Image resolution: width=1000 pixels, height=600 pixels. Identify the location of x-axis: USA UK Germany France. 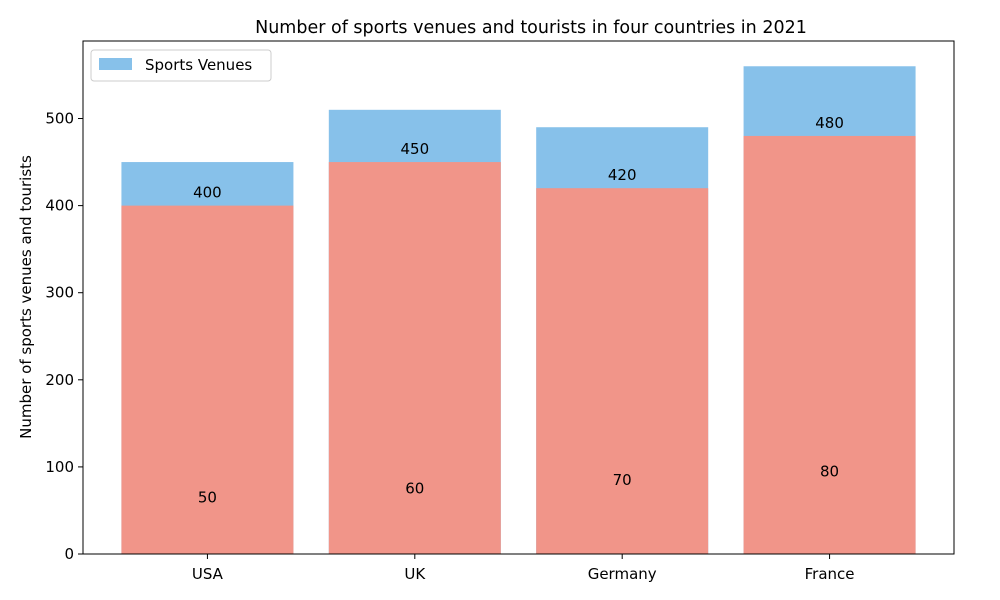
(523, 568).